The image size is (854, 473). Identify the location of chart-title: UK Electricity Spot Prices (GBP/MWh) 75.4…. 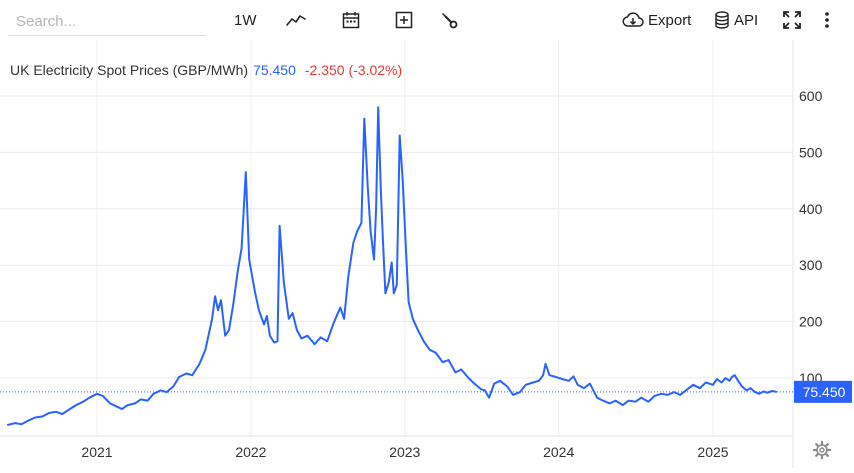
(206, 70).